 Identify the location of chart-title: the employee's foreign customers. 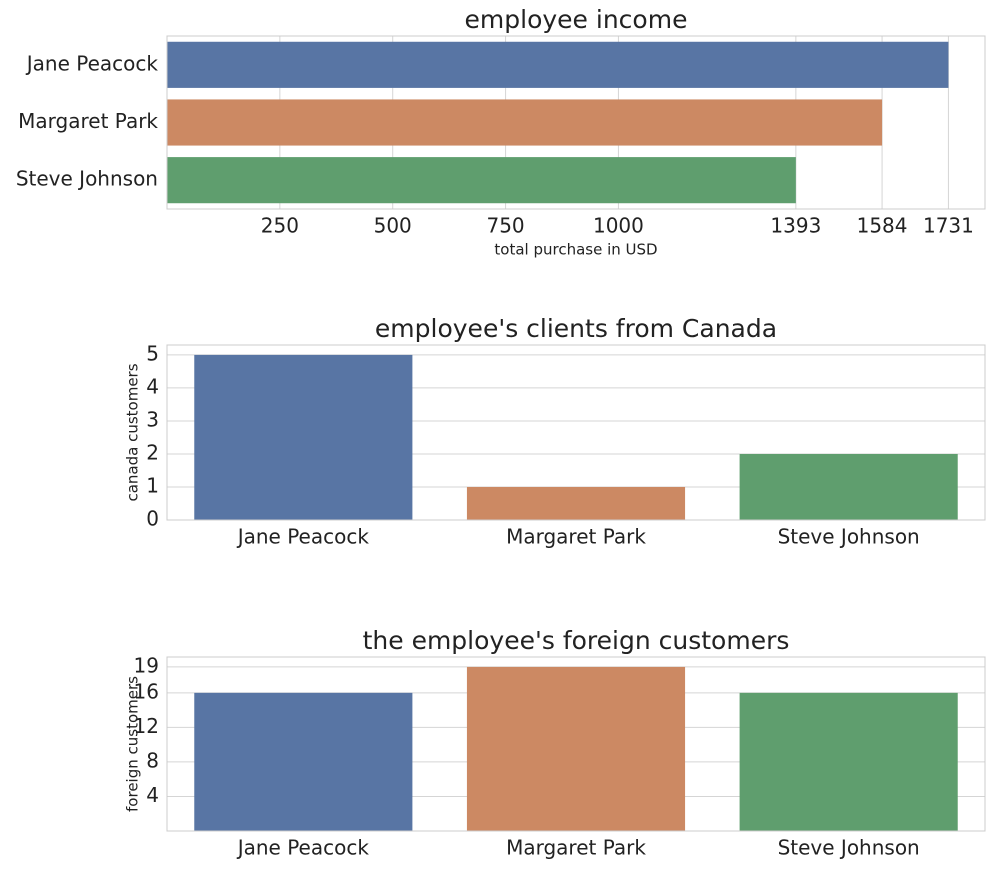
(576, 640).